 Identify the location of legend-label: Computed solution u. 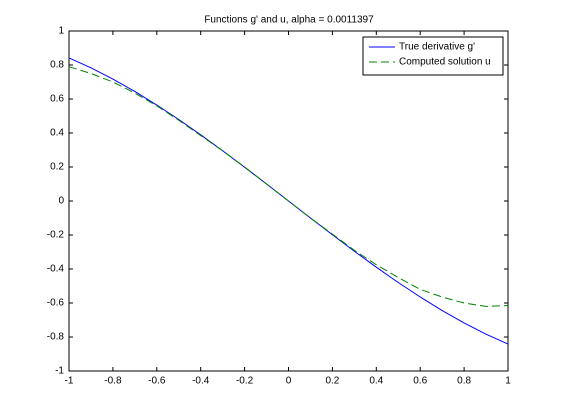
(445, 62).